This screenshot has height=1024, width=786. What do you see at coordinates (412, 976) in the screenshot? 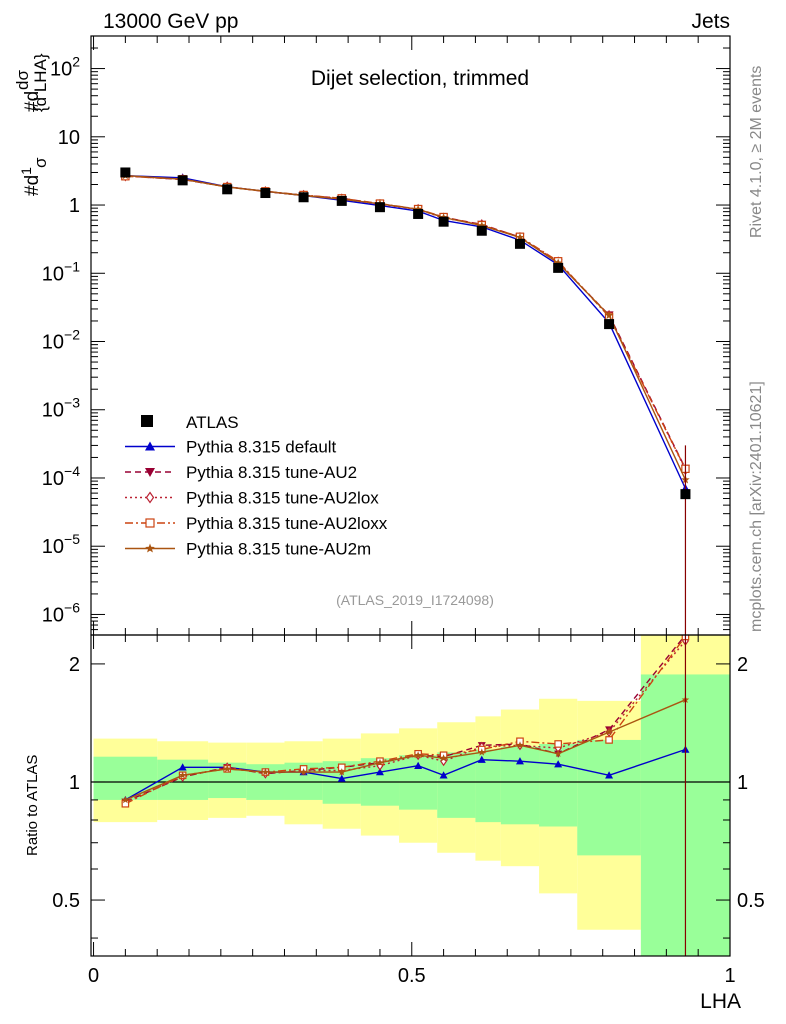
I see `x-tick-label: 0.5` at bounding box center [412, 976].